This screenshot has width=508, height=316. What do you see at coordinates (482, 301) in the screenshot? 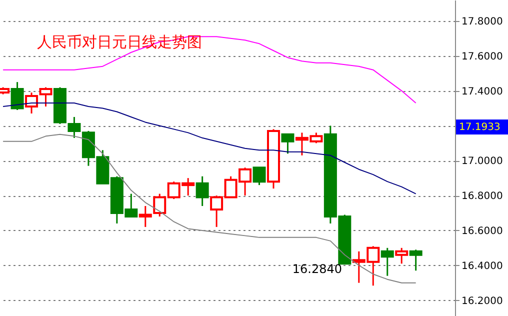
I see `y-tick-label: 16.2000` at bounding box center [482, 301].